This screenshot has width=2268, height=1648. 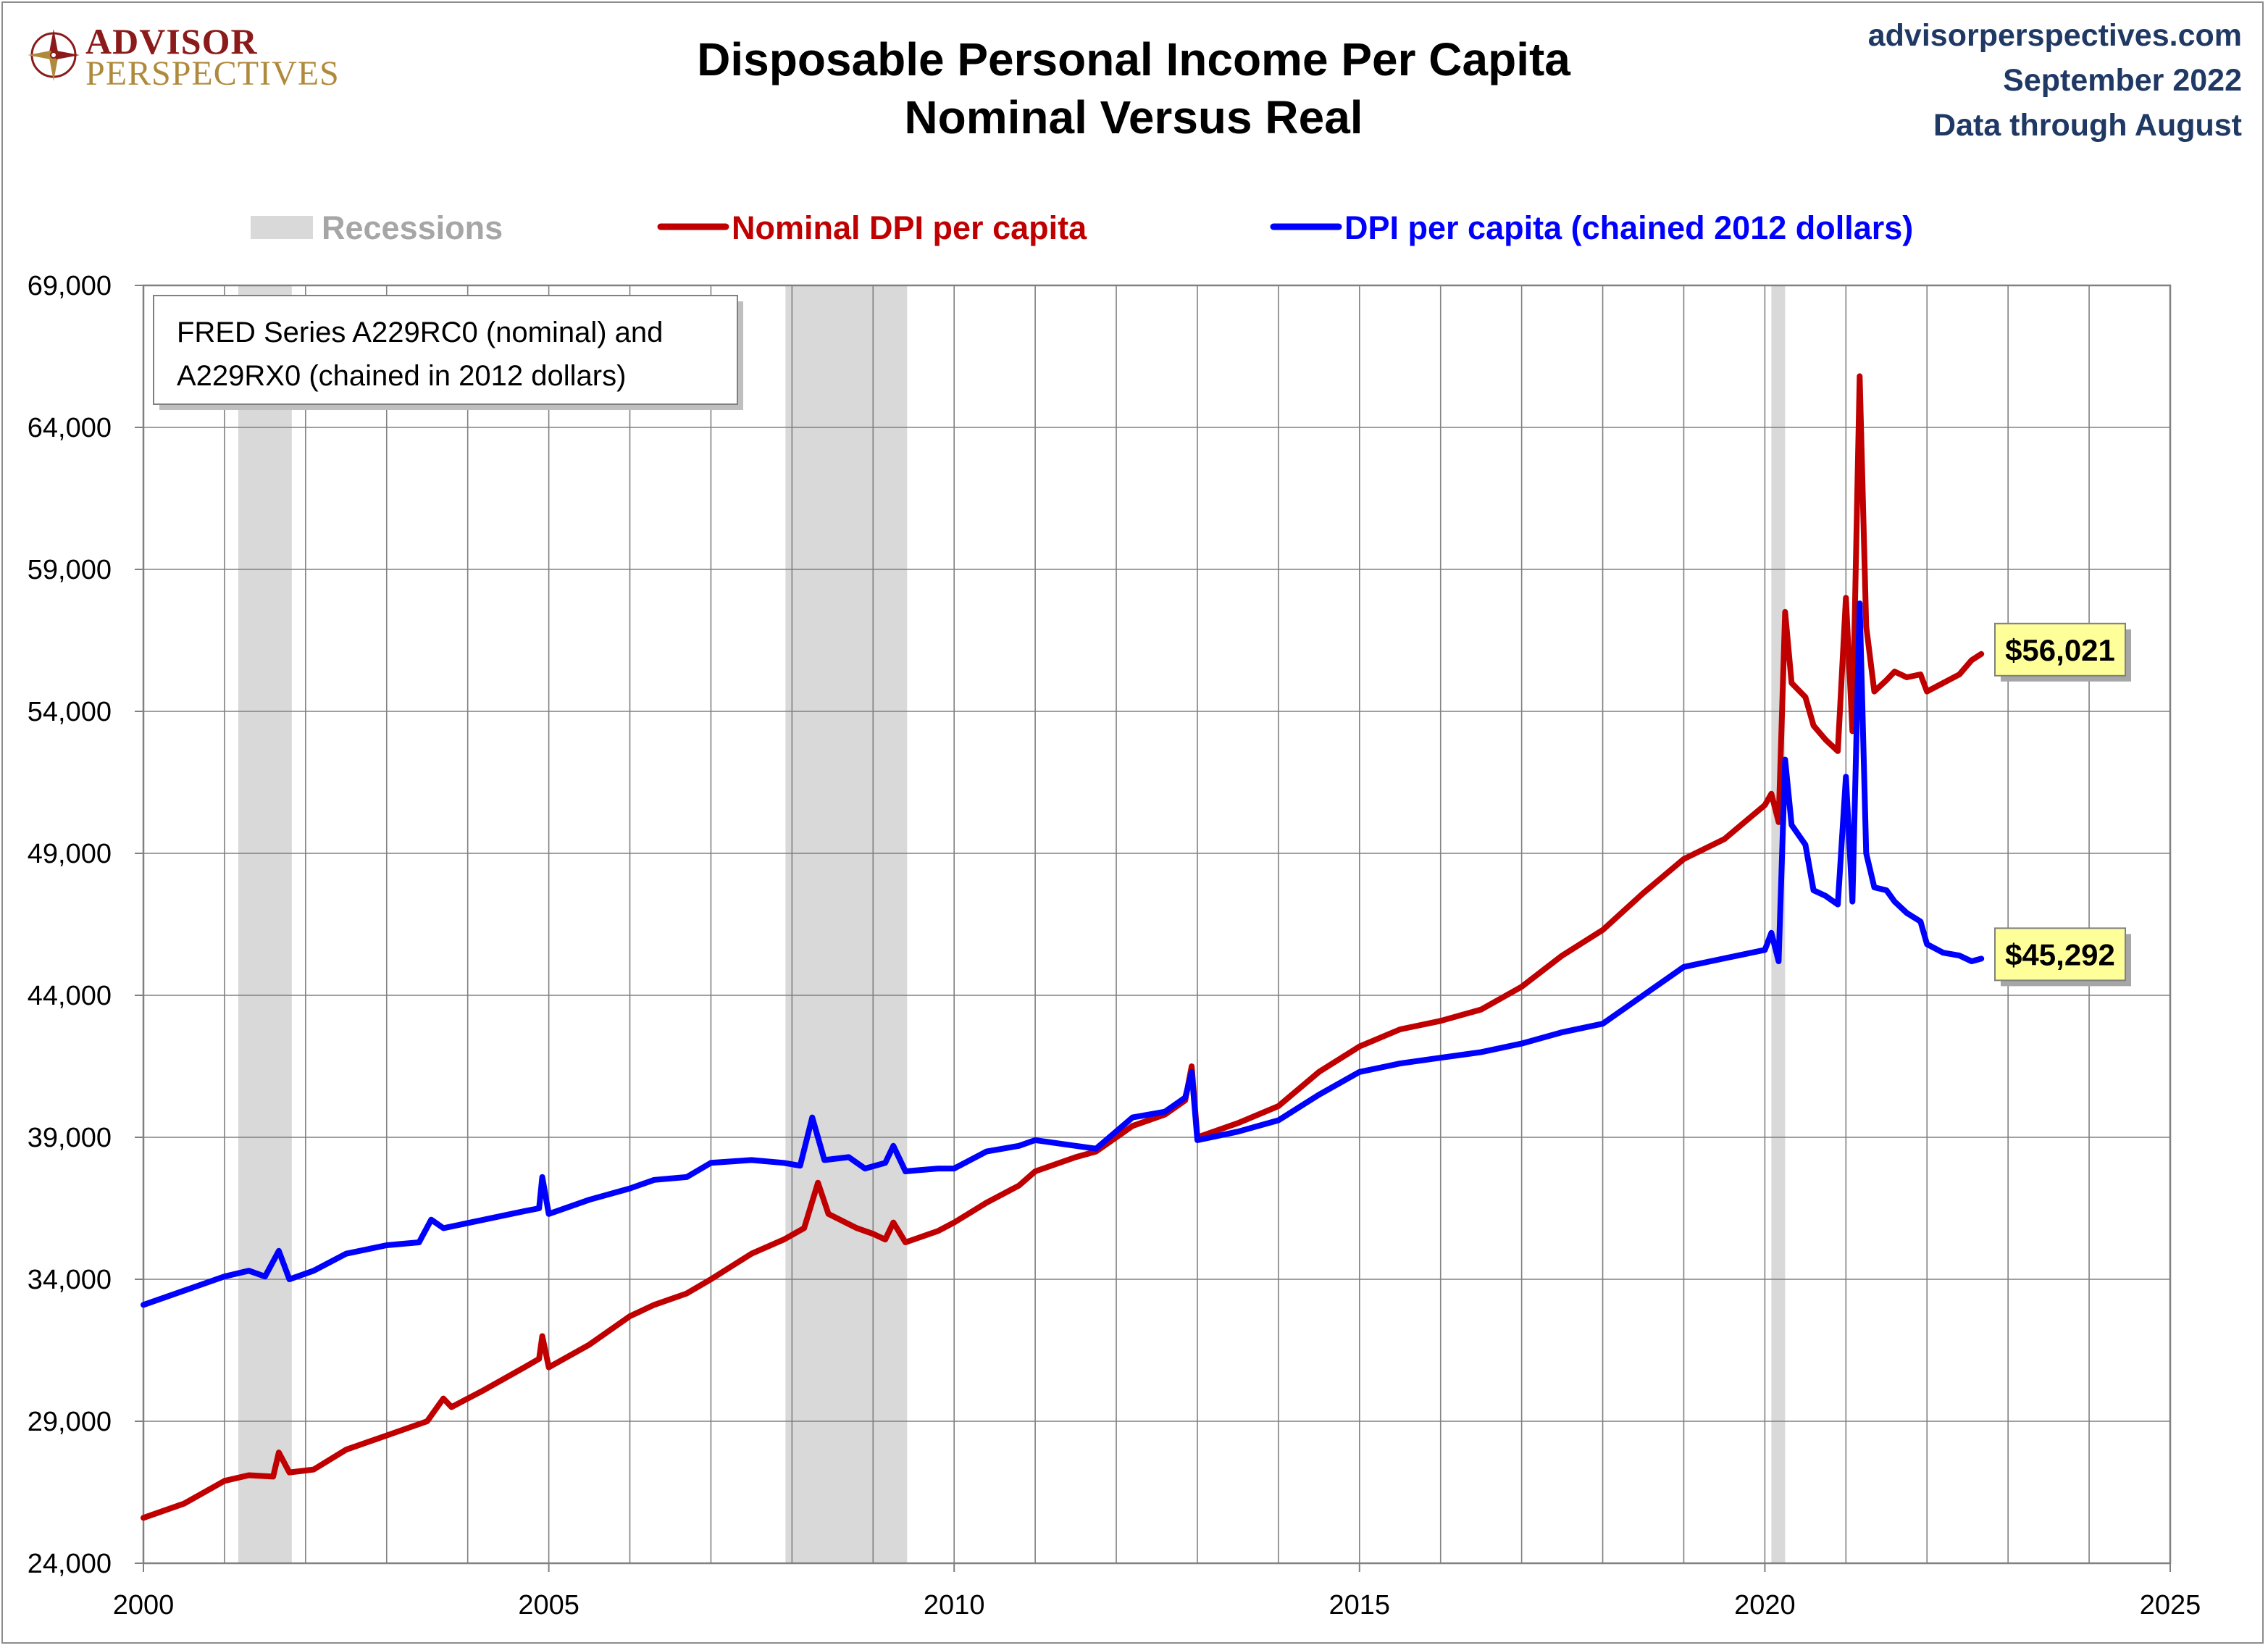 I want to click on note-line-1: FRED Series A229RC0 (nominal) and, so click(x=420, y=332).